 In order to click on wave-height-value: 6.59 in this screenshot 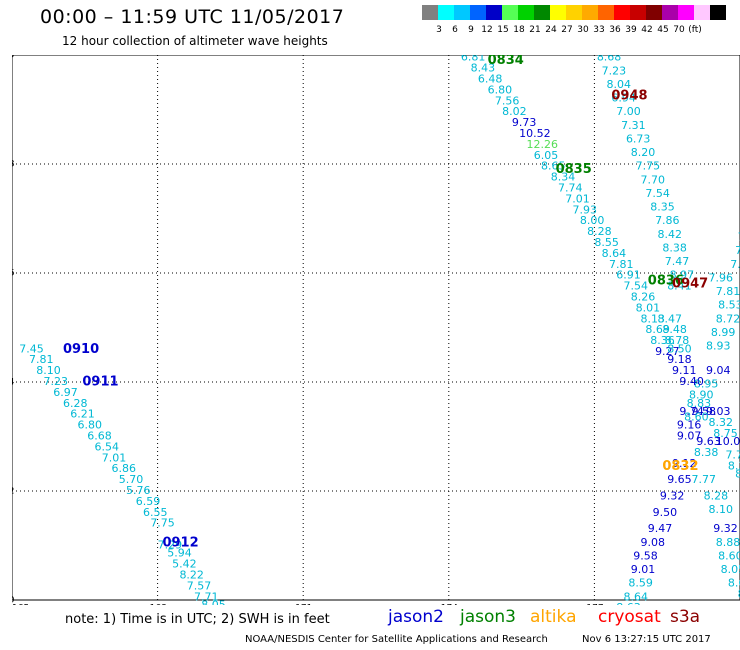, I will do `click(148, 501)`.